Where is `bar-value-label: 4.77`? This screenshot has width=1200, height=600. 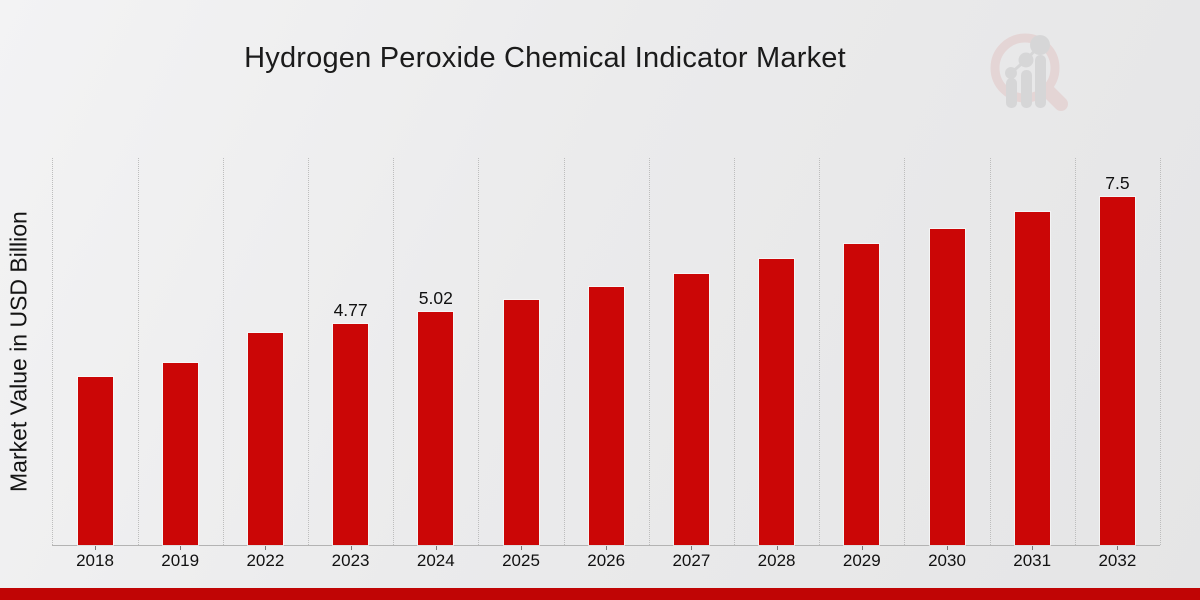
bar-value-label: 4.77 is located at coordinates (350, 309).